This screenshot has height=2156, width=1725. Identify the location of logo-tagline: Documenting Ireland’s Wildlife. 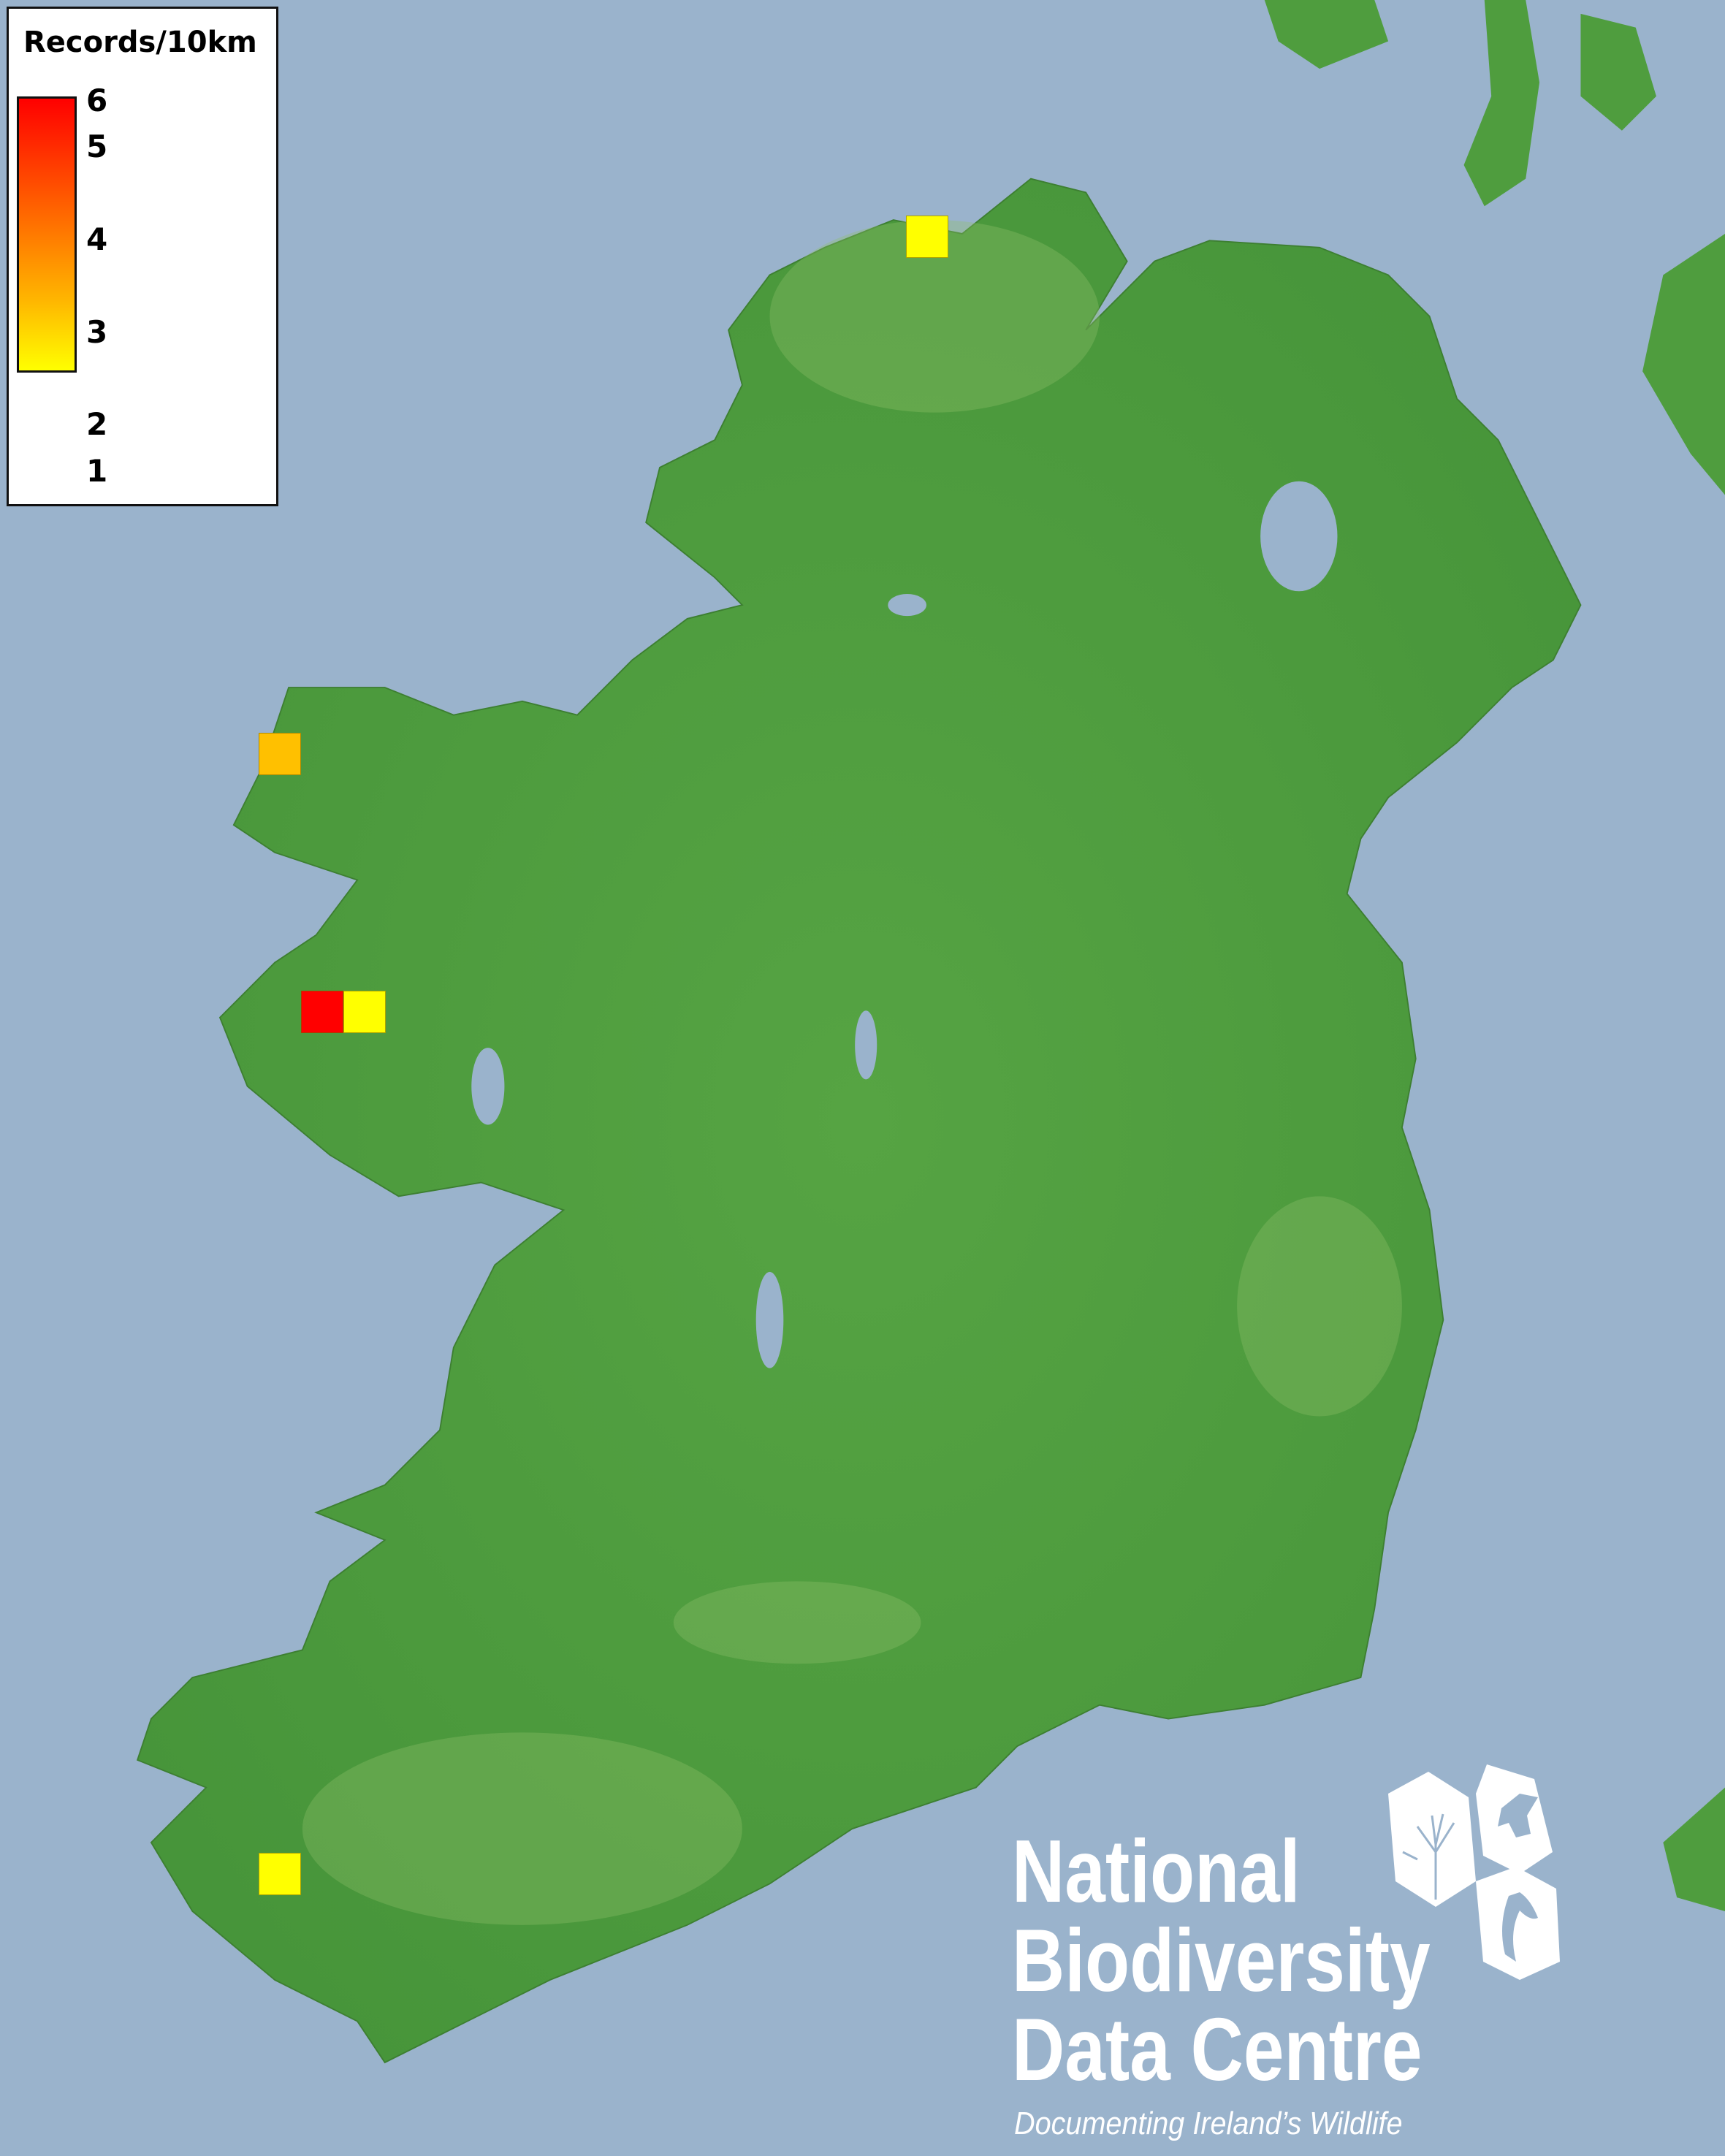
(1209, 2123).